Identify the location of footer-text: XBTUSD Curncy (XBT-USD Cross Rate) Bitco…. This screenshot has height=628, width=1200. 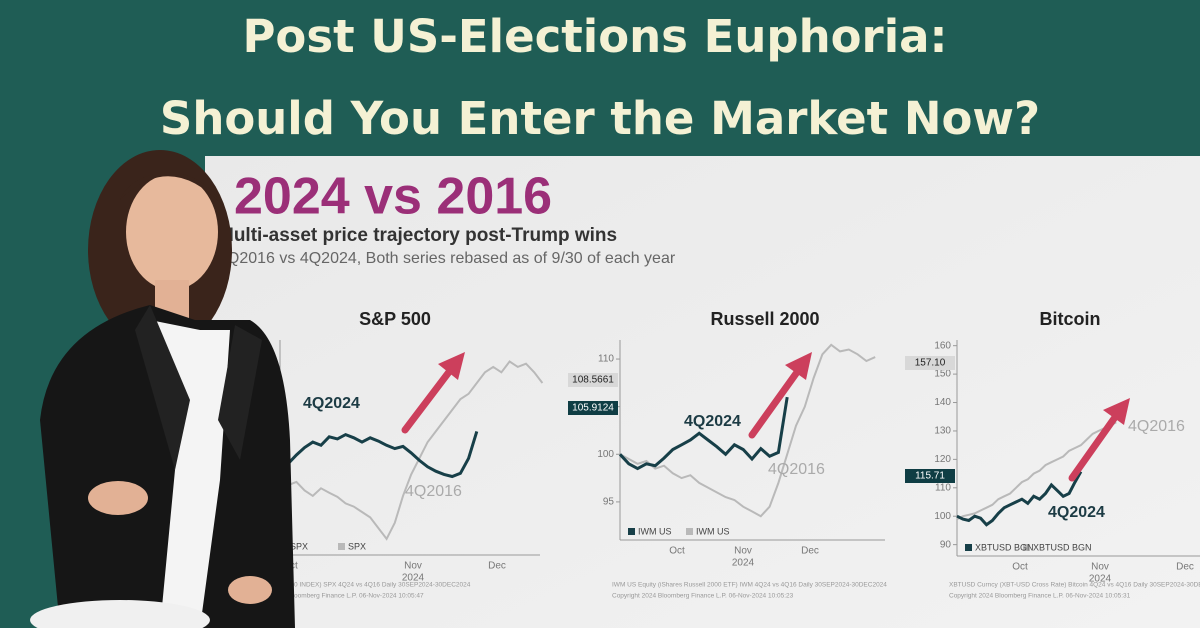
(1074, 585).